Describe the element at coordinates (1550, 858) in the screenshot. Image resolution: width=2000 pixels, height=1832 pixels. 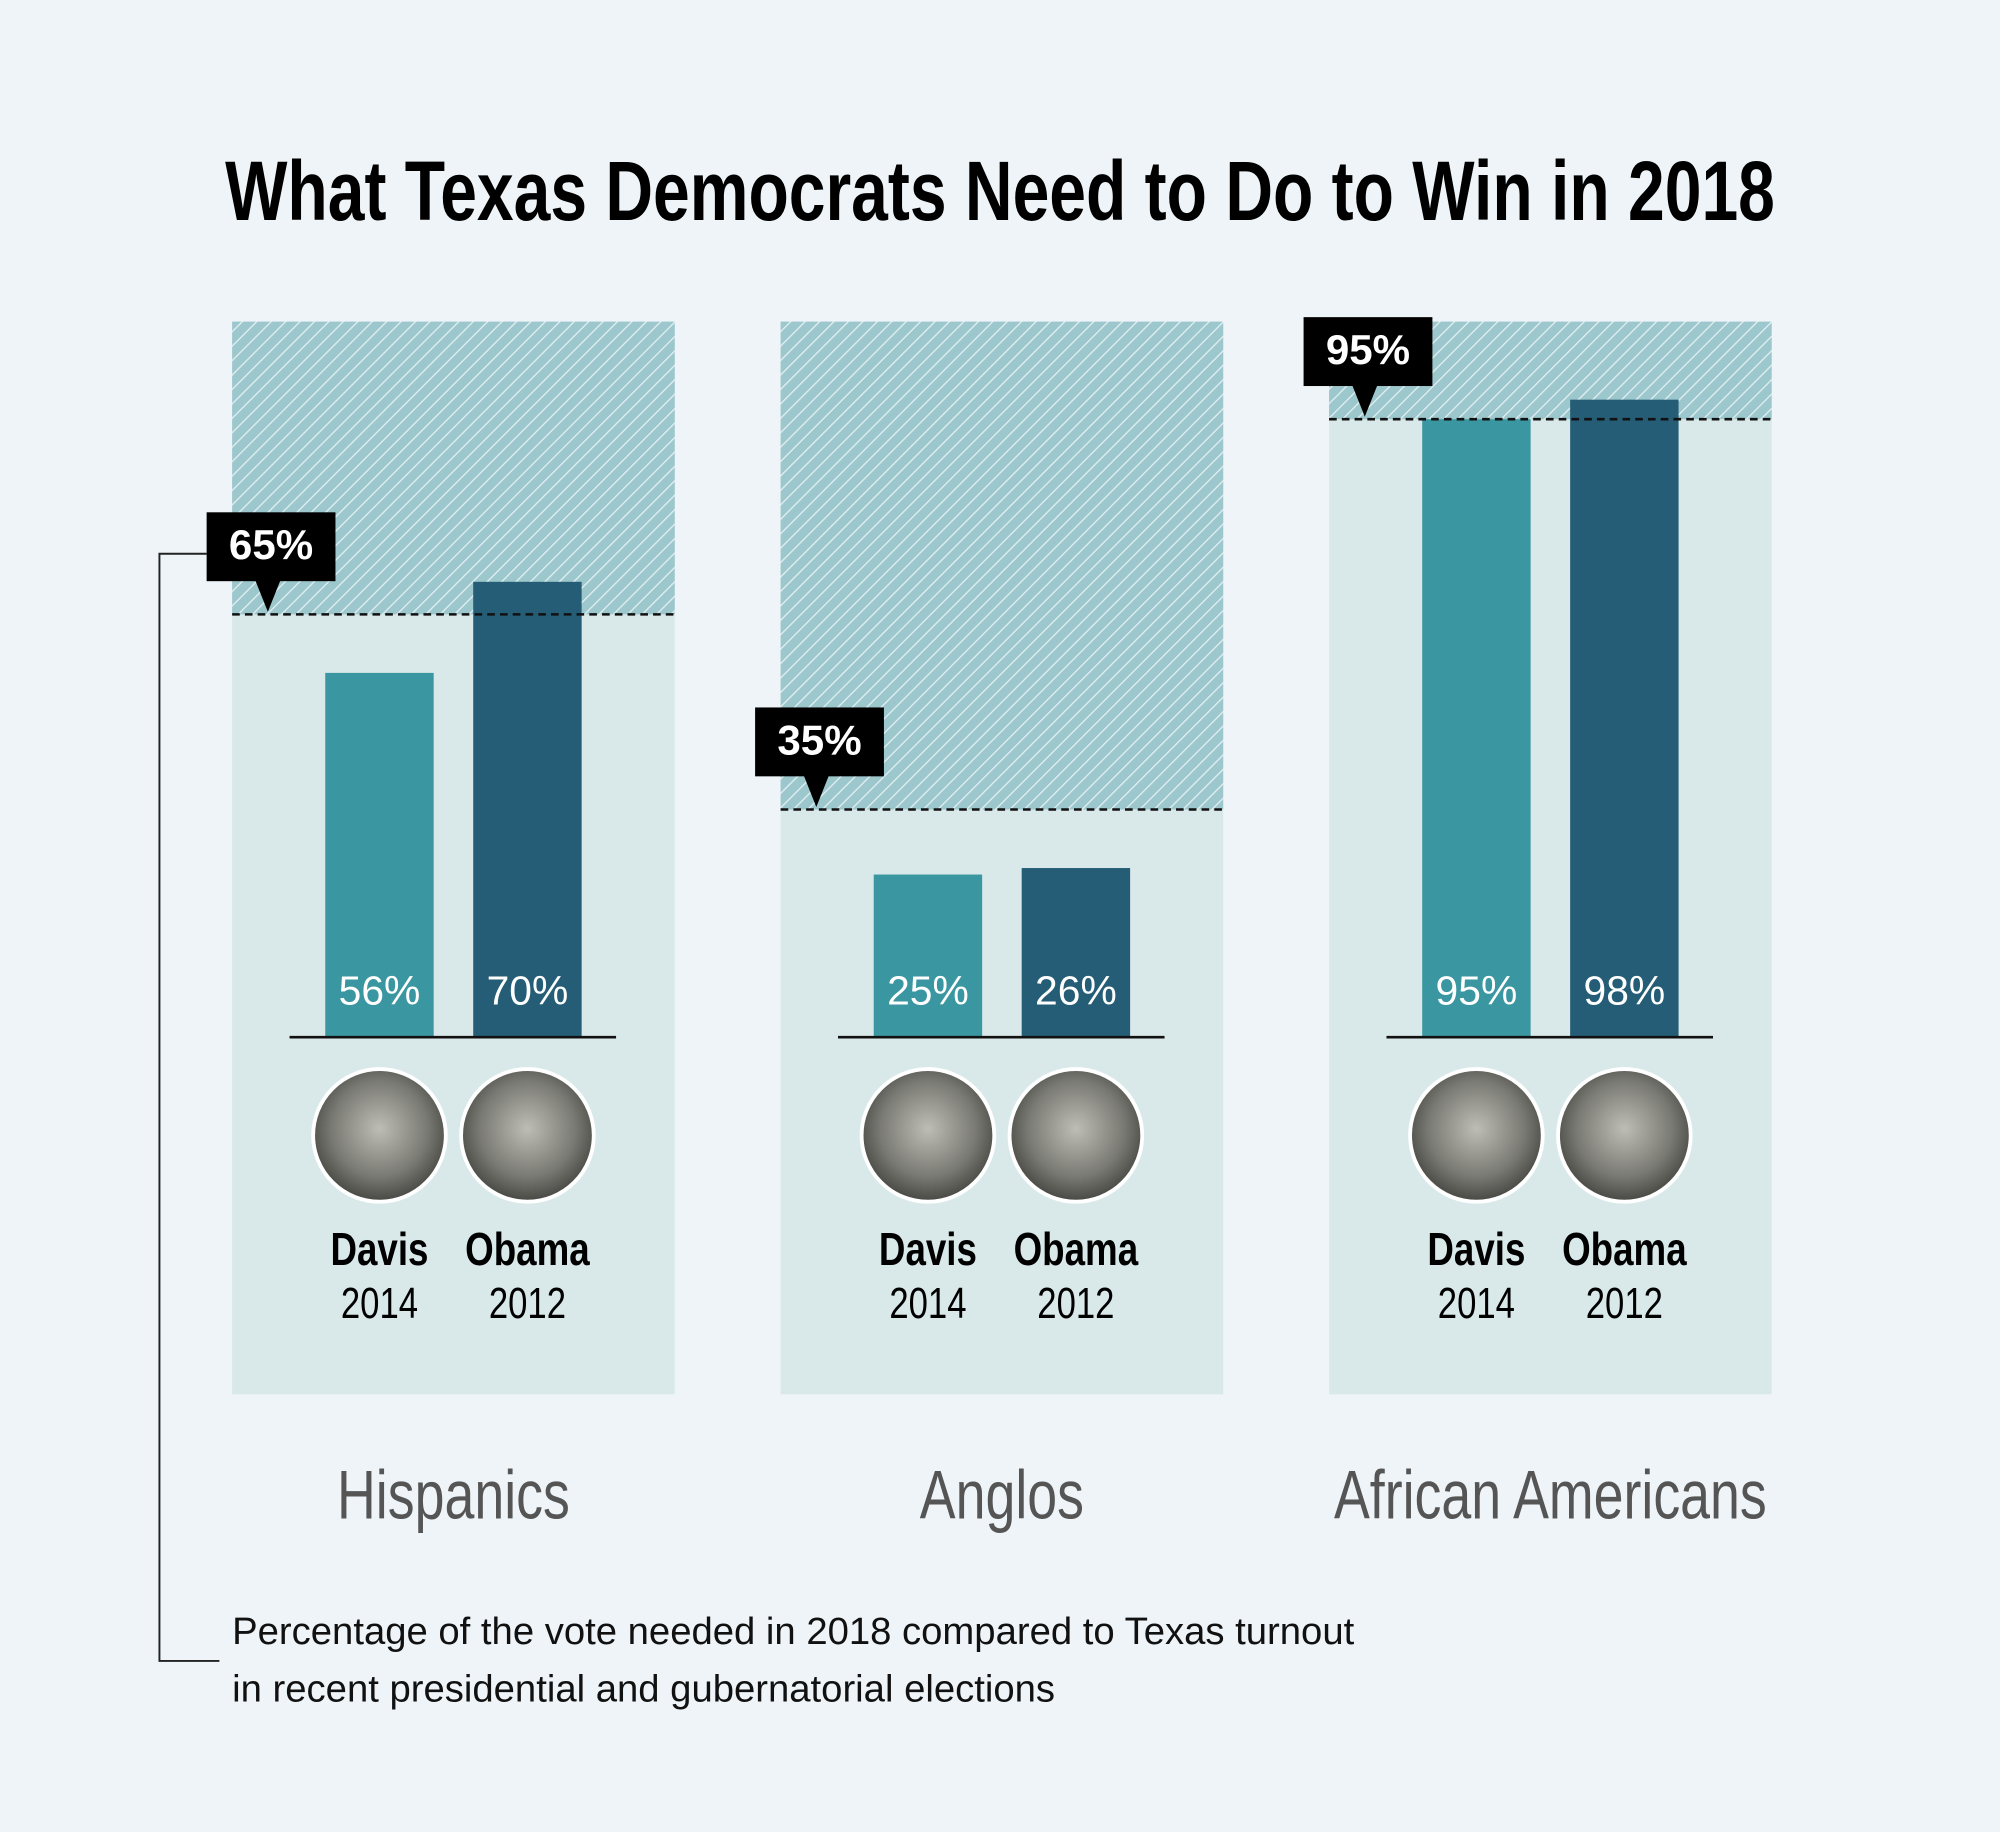
I see `panel` at that location.